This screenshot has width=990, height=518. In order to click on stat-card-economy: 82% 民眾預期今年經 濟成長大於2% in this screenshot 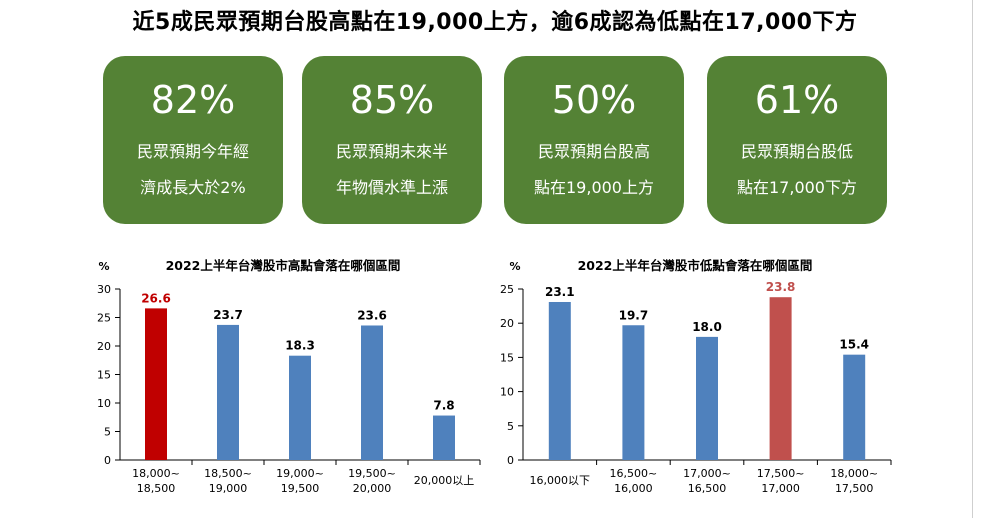, I will do `click(193, 140)`.